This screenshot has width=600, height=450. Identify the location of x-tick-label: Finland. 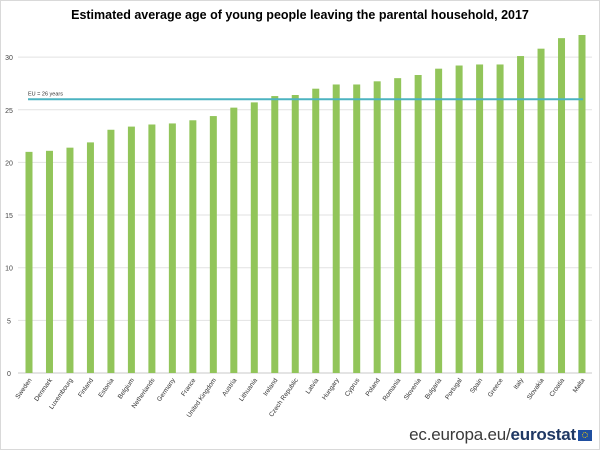
(86, 388).